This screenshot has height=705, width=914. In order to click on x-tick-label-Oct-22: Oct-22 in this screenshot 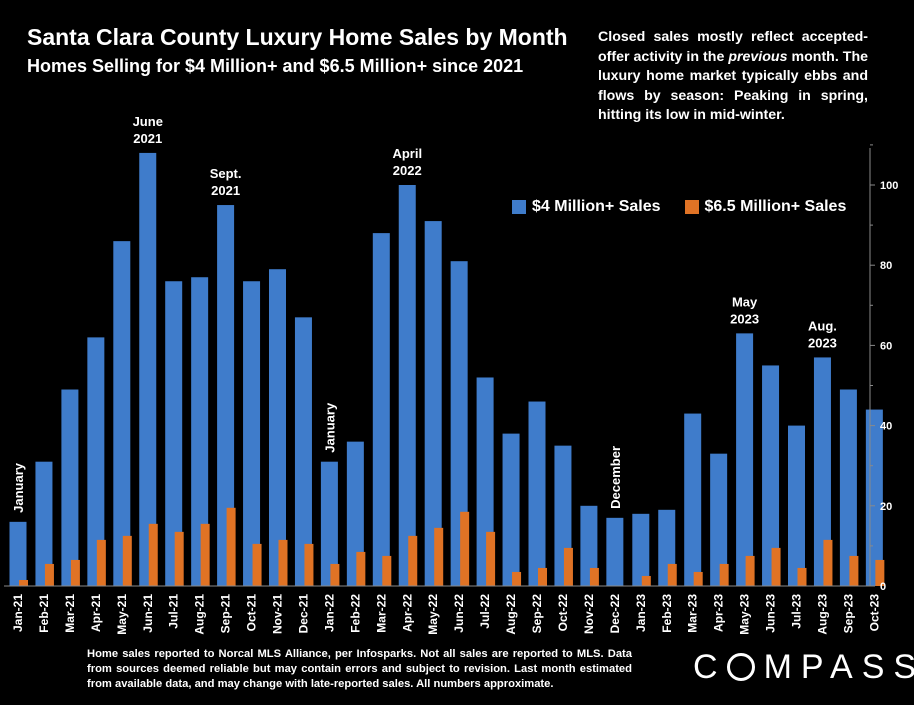, I will do `click(563, 613)`.